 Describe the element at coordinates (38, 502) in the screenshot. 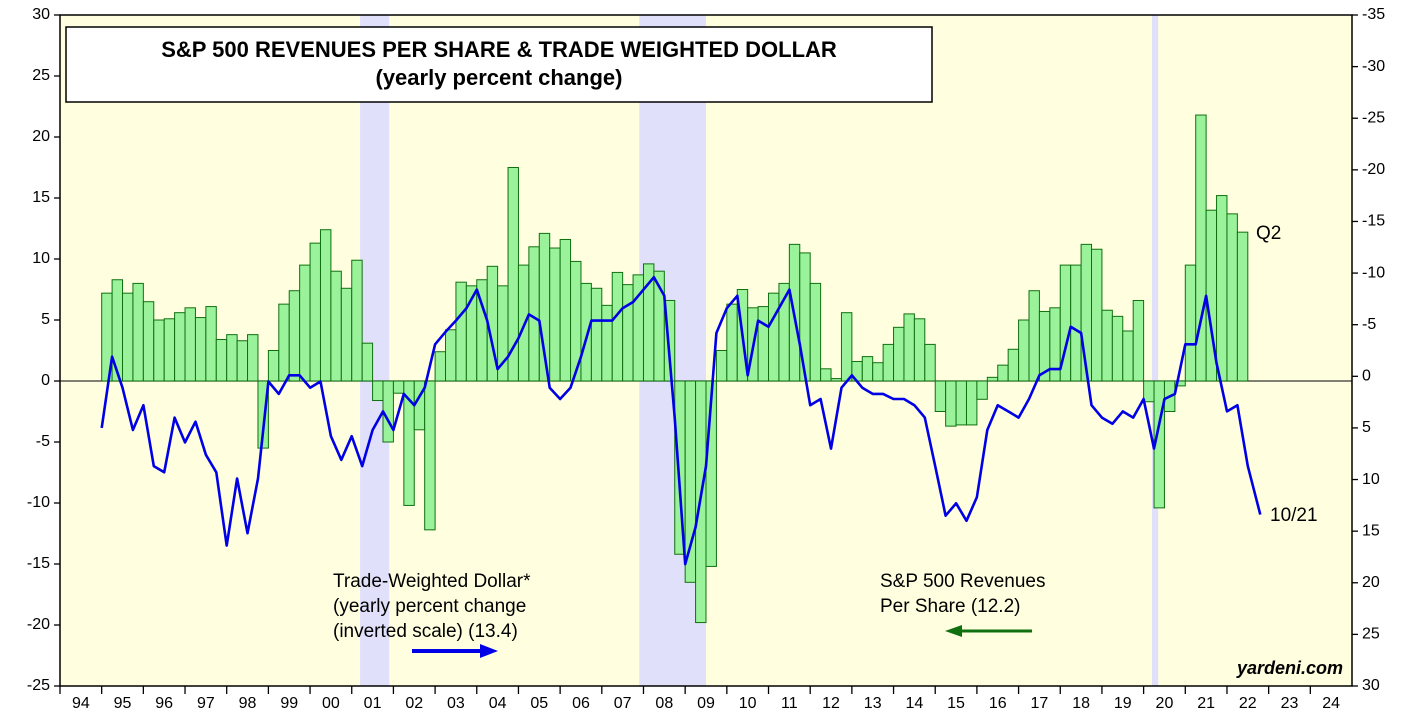

I see `y-tick-label: -10` at that location.